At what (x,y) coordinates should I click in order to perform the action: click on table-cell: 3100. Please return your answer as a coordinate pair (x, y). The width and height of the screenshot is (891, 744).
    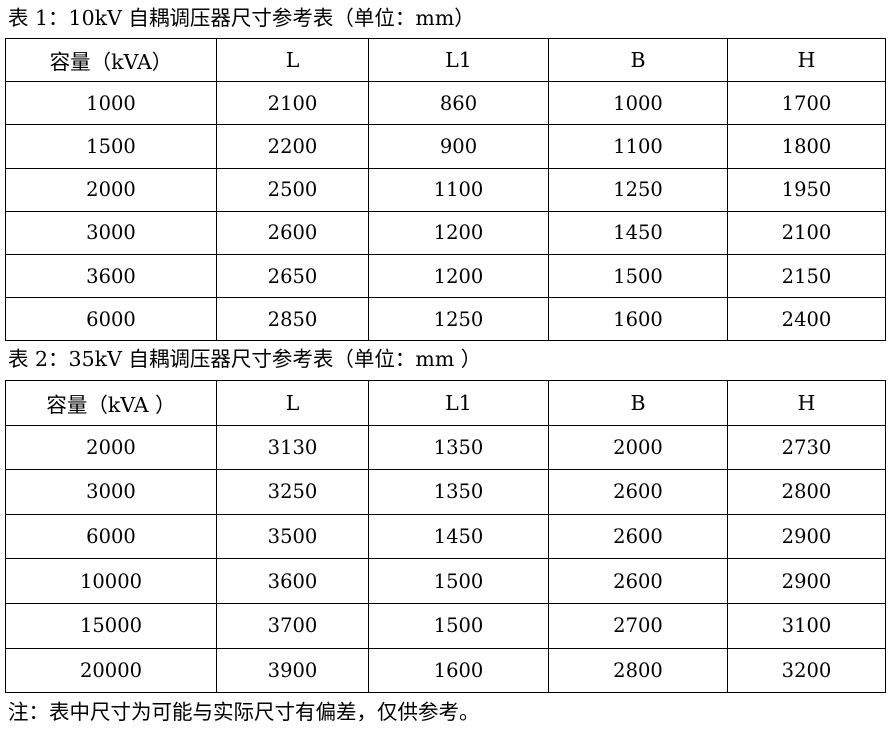
    Looking at the image, I should click on (806, 625).